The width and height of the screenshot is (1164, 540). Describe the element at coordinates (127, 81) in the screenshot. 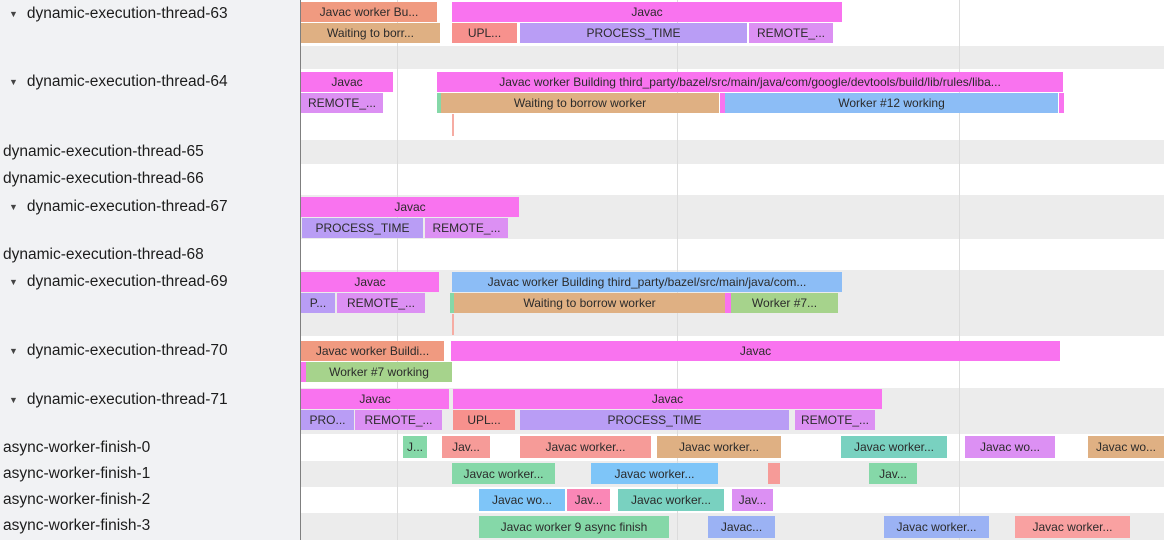

I see `thread-name-label: dynamic-execution-thread-64` at that location.